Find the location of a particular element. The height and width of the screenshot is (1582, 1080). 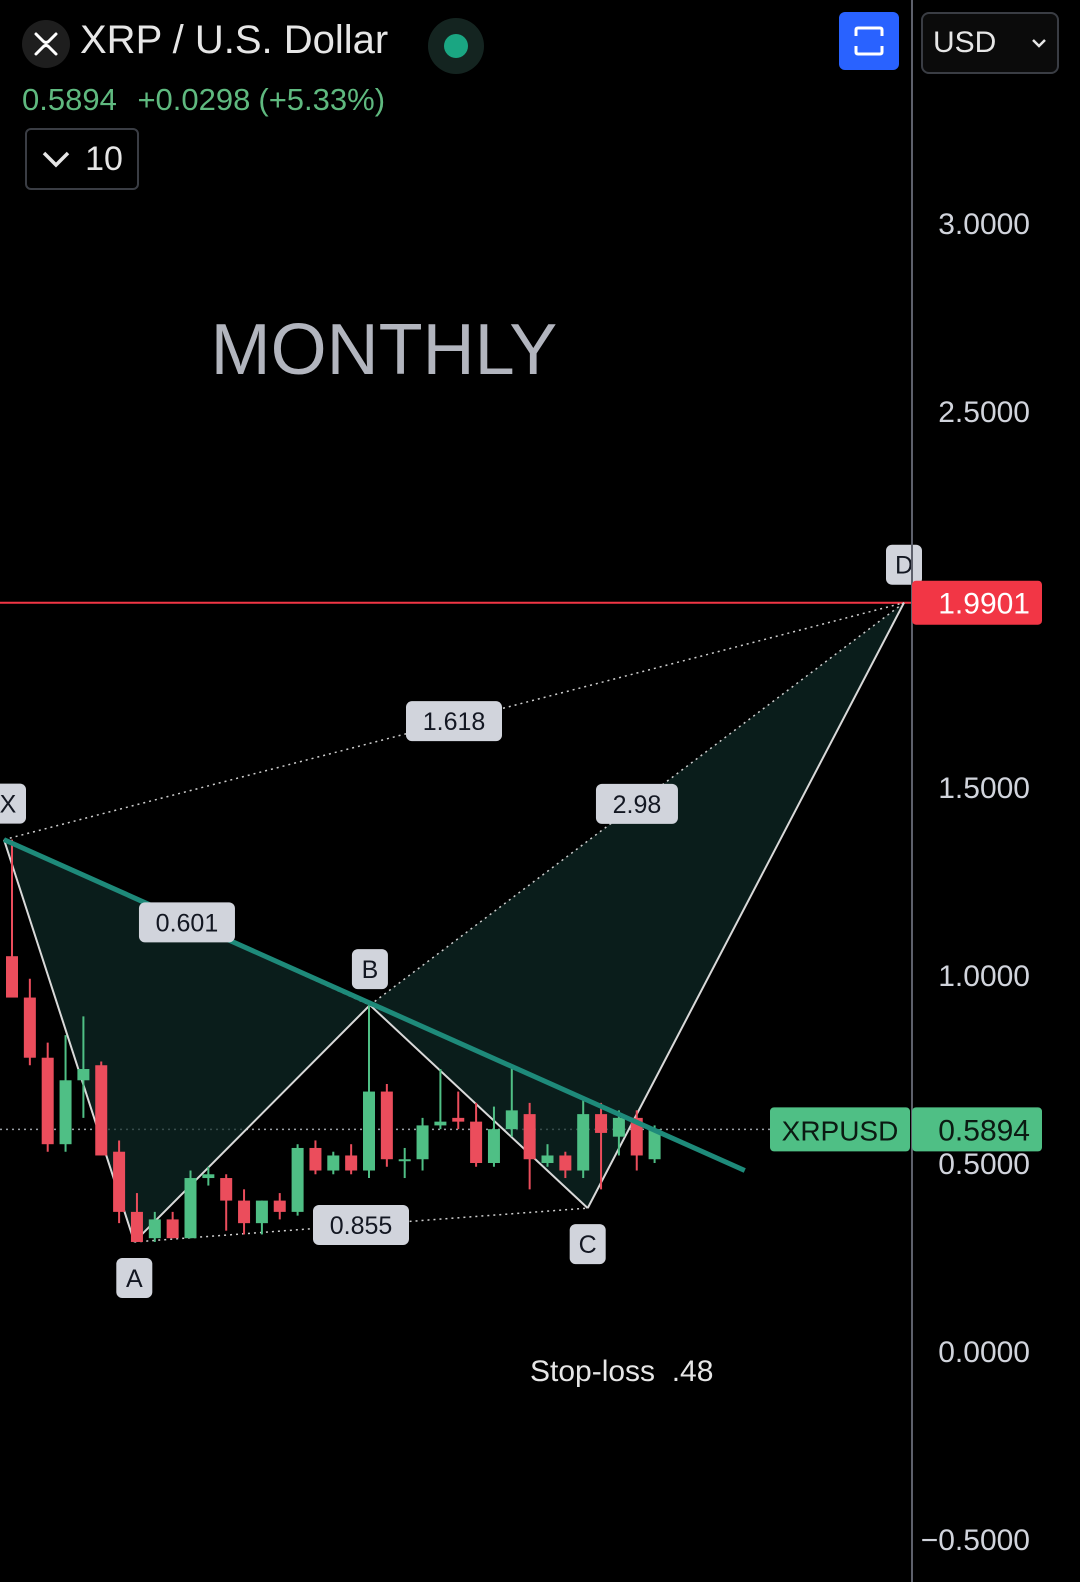

market-status-indicator is located at coordinates (456, 46).